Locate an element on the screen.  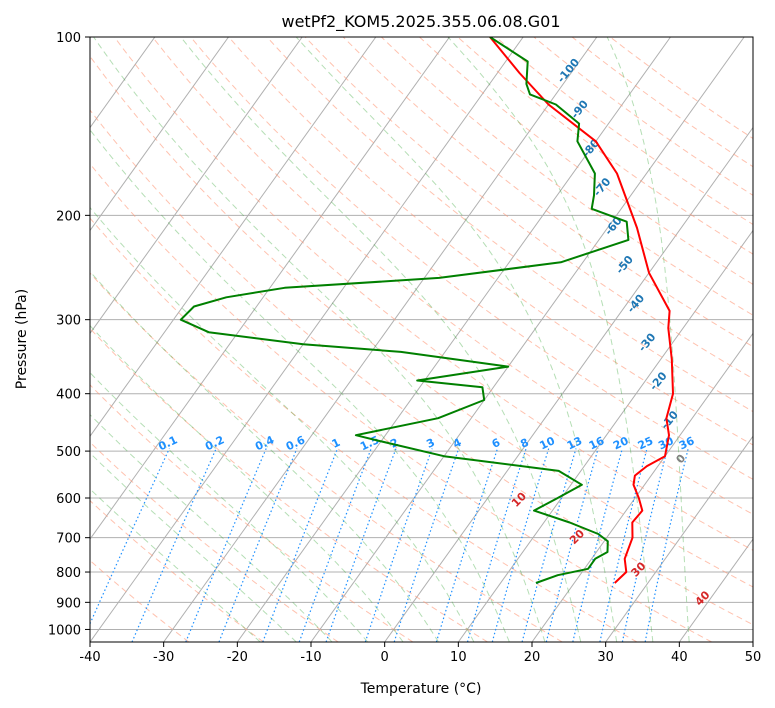
moist-adiabat-label: -100 is located at coordinates (569, 71).